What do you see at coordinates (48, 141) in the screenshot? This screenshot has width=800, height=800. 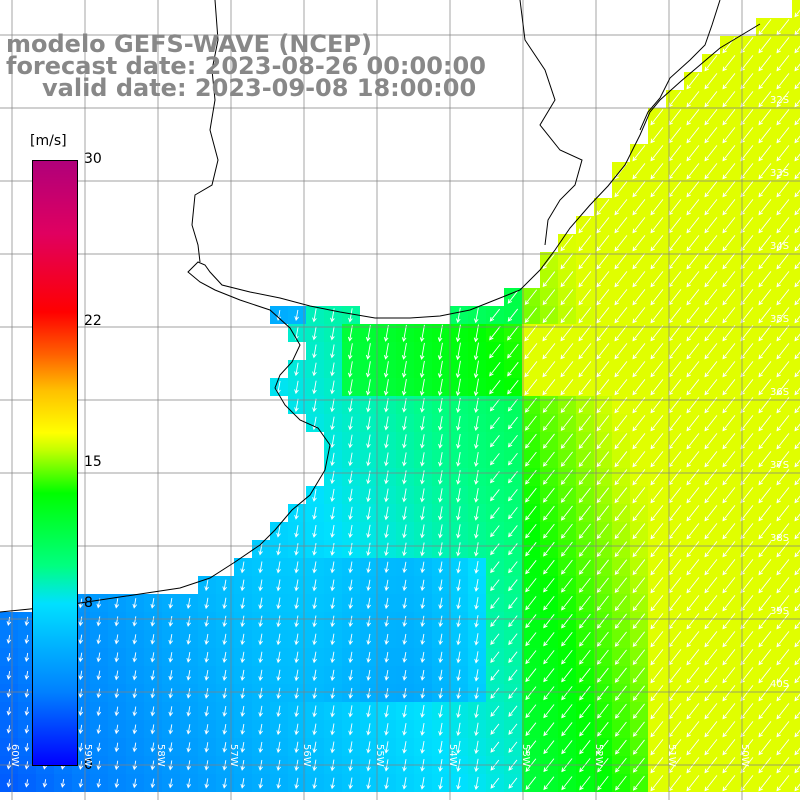 I see `colorbar-unit: [m/s]` at bounding box center [48, 141].